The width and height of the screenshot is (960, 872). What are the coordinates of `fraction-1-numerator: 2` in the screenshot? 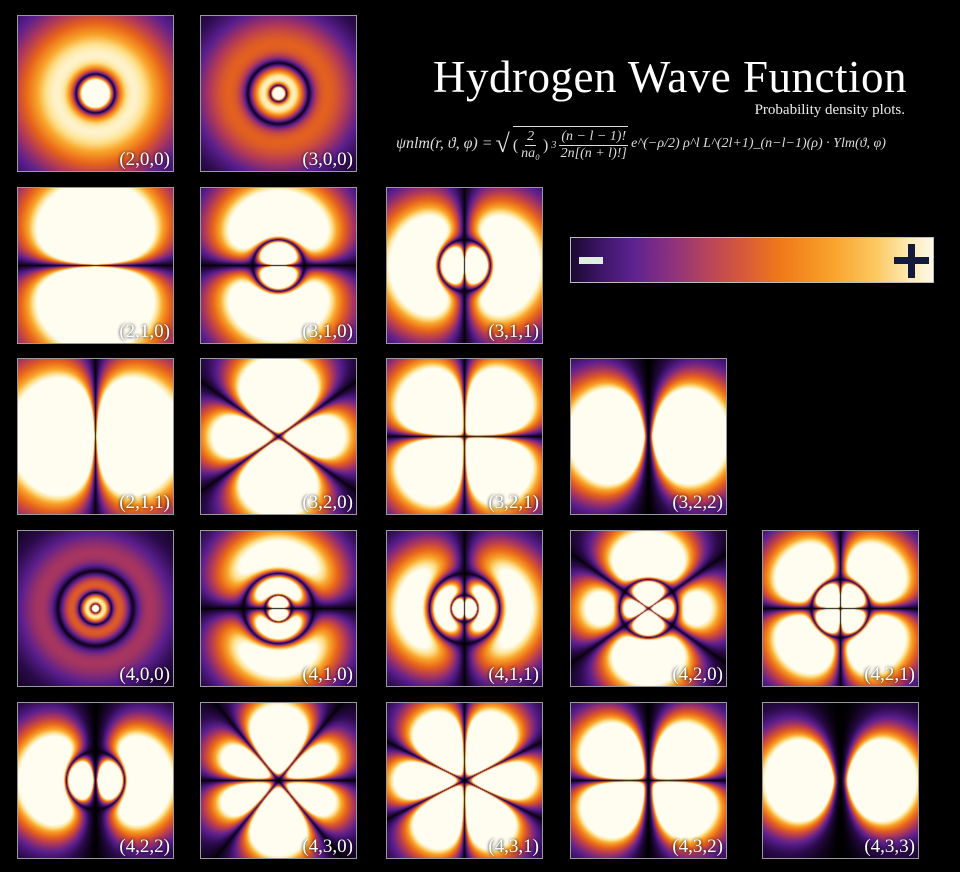 It's located at (531, 137).